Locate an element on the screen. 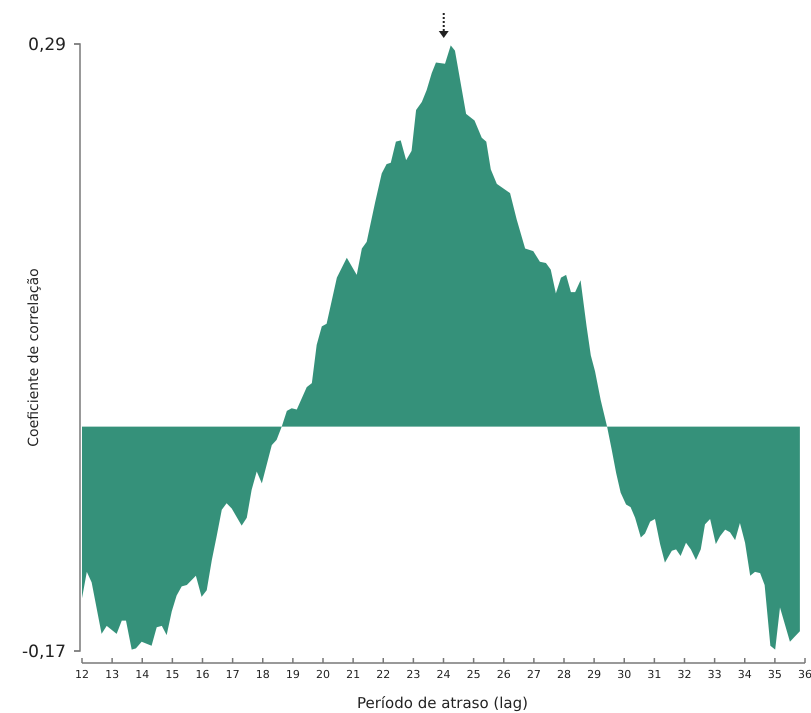  y-tick-label: -0,17 is located at coordinates (44, 652).